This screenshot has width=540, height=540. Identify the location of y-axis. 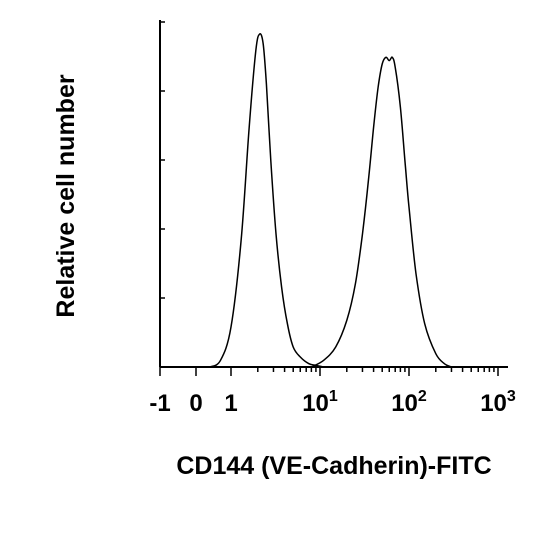
(162, 194).